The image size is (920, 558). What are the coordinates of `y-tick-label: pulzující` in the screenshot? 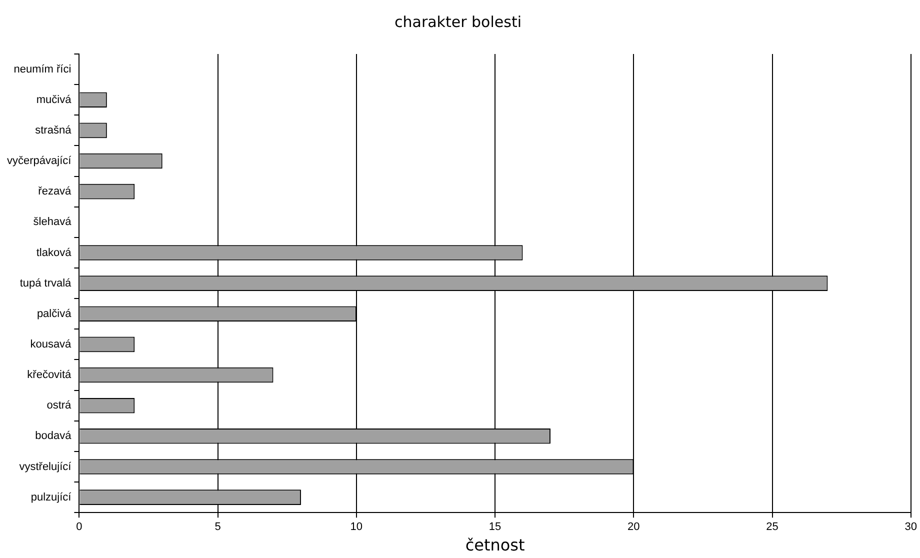 It's located at (51, 497).